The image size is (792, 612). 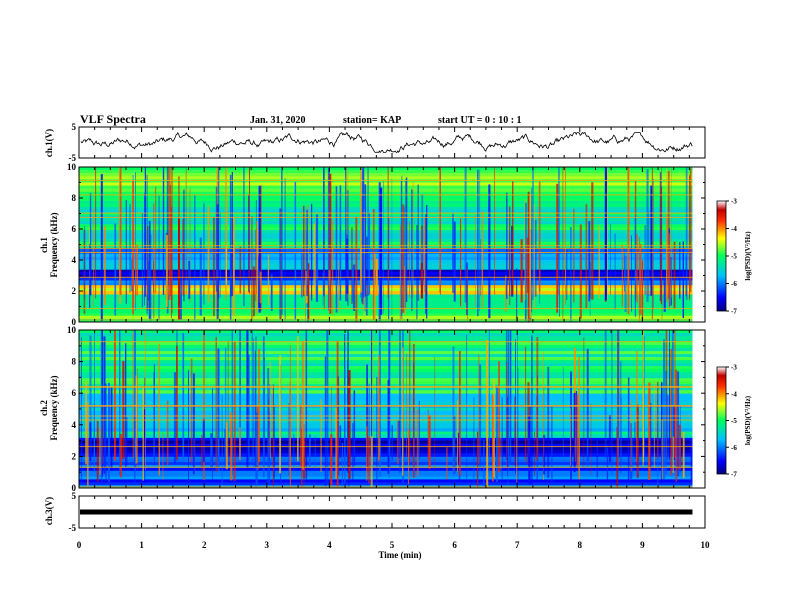 I want to click on colorbar-tick-label: -7, so click(x=734, y=312).